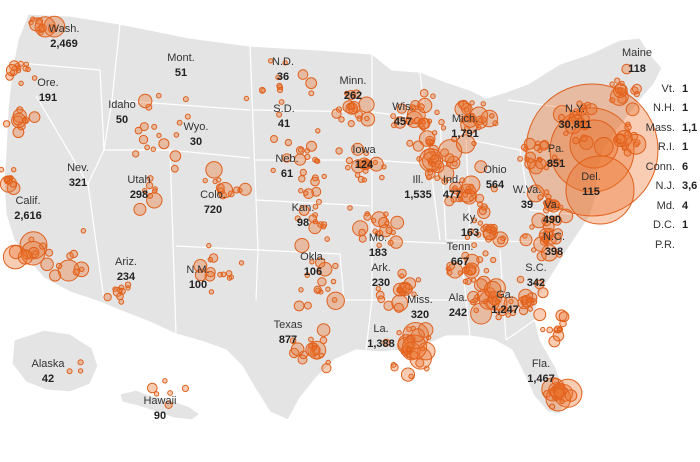  I want to click on svg-text: Mont., so click(181, 58).